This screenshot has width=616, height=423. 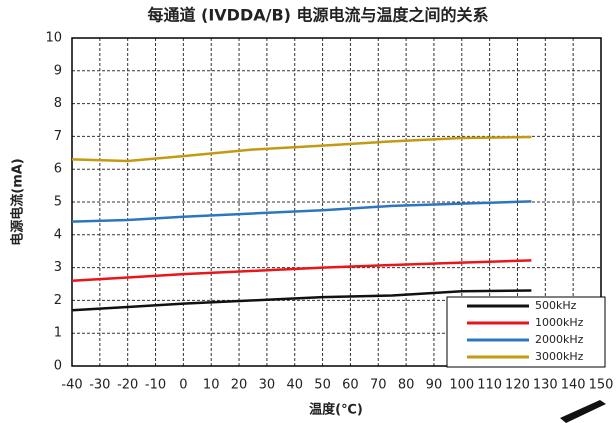 I want to click on x-tick-label: -10, so click(x=155, y=385).